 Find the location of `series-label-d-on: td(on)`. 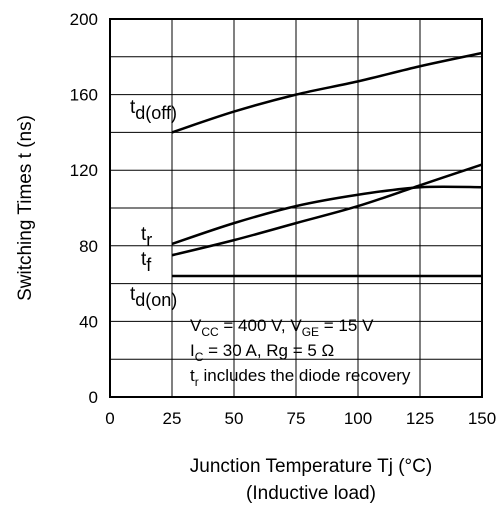

series-label-d-on: td(on) is located at coordinates (153, 297).